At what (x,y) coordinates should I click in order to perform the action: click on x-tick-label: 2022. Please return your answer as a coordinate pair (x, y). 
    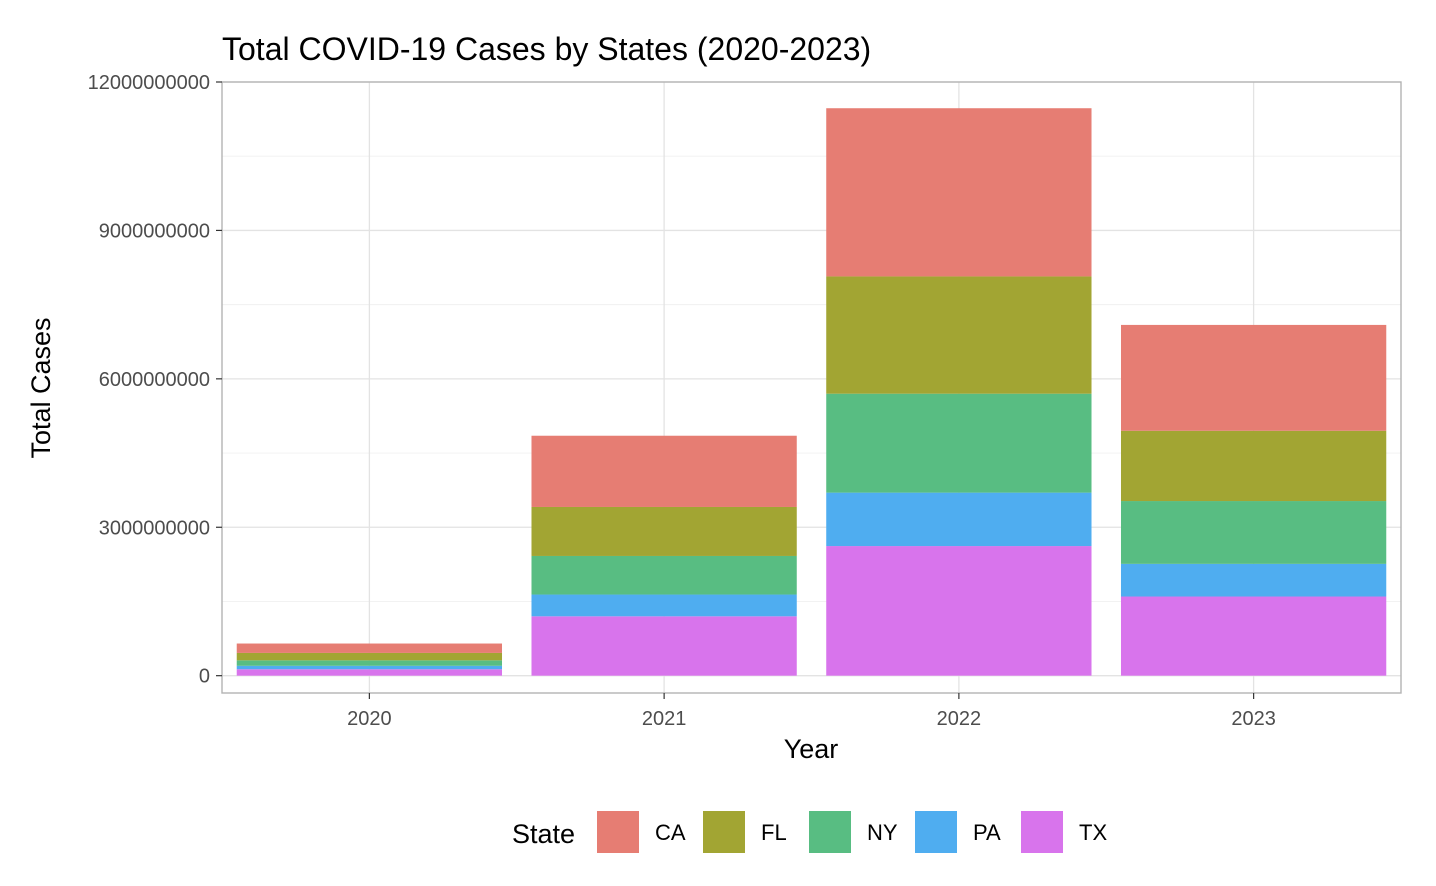
    Looking at the image, I should click on (959, 719).